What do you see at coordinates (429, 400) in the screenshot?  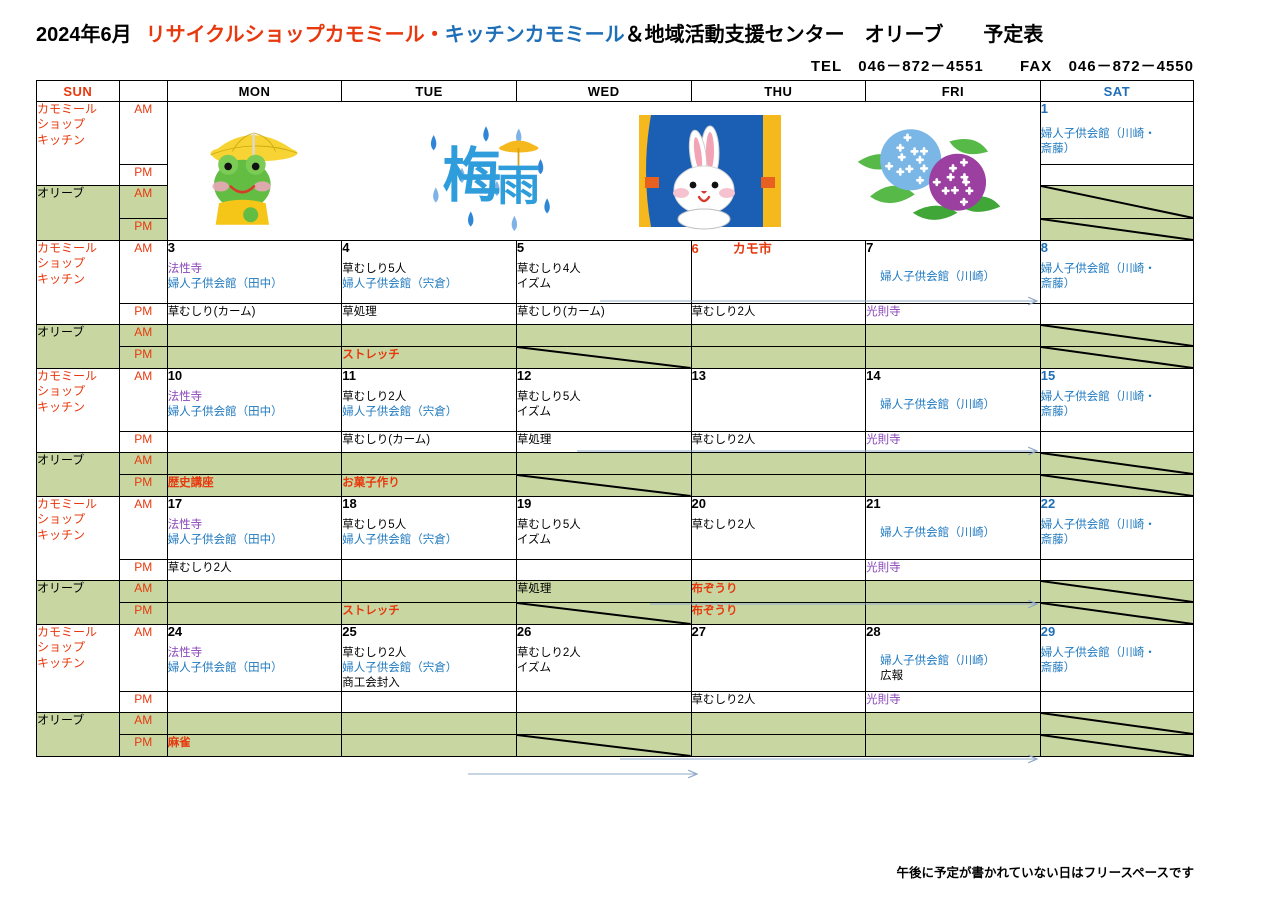 I see `day-cell-11: 11 草むしり2人 婦人子供会館（宍倉）` at bounding box center [429, 400].